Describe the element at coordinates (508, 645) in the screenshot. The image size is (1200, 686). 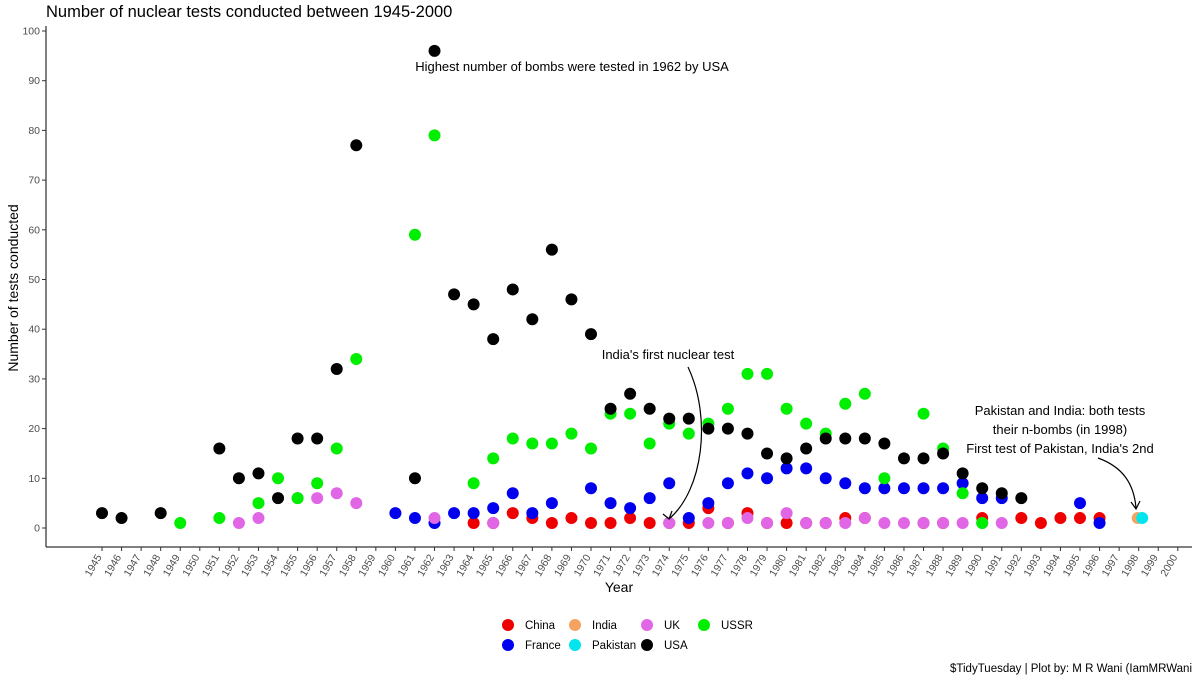
I see `legend-key-france` at that location.